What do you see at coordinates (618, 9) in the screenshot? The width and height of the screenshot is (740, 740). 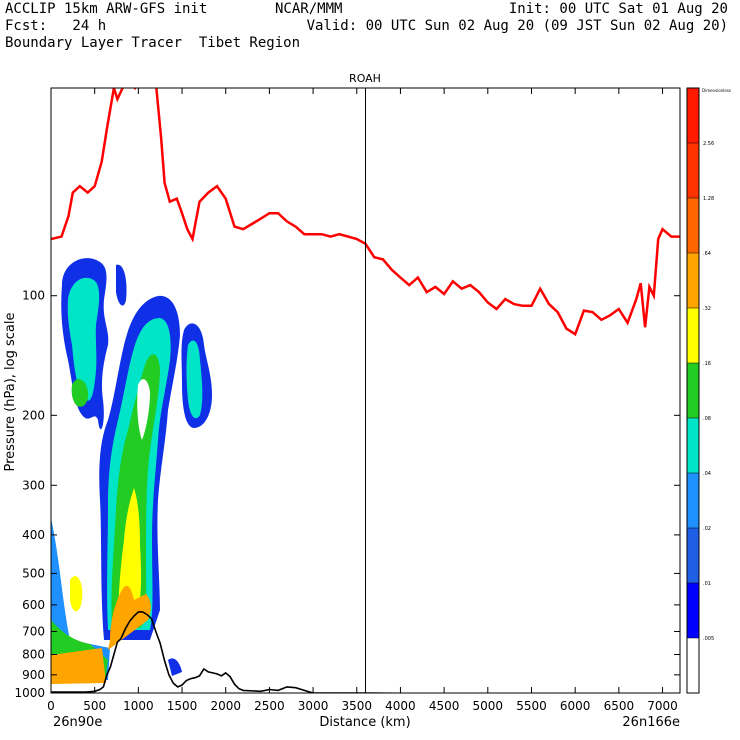 I see `header-line1-right: Init: 00 UTC Sat 01 Aug 20` at bounding box center [618, 9].